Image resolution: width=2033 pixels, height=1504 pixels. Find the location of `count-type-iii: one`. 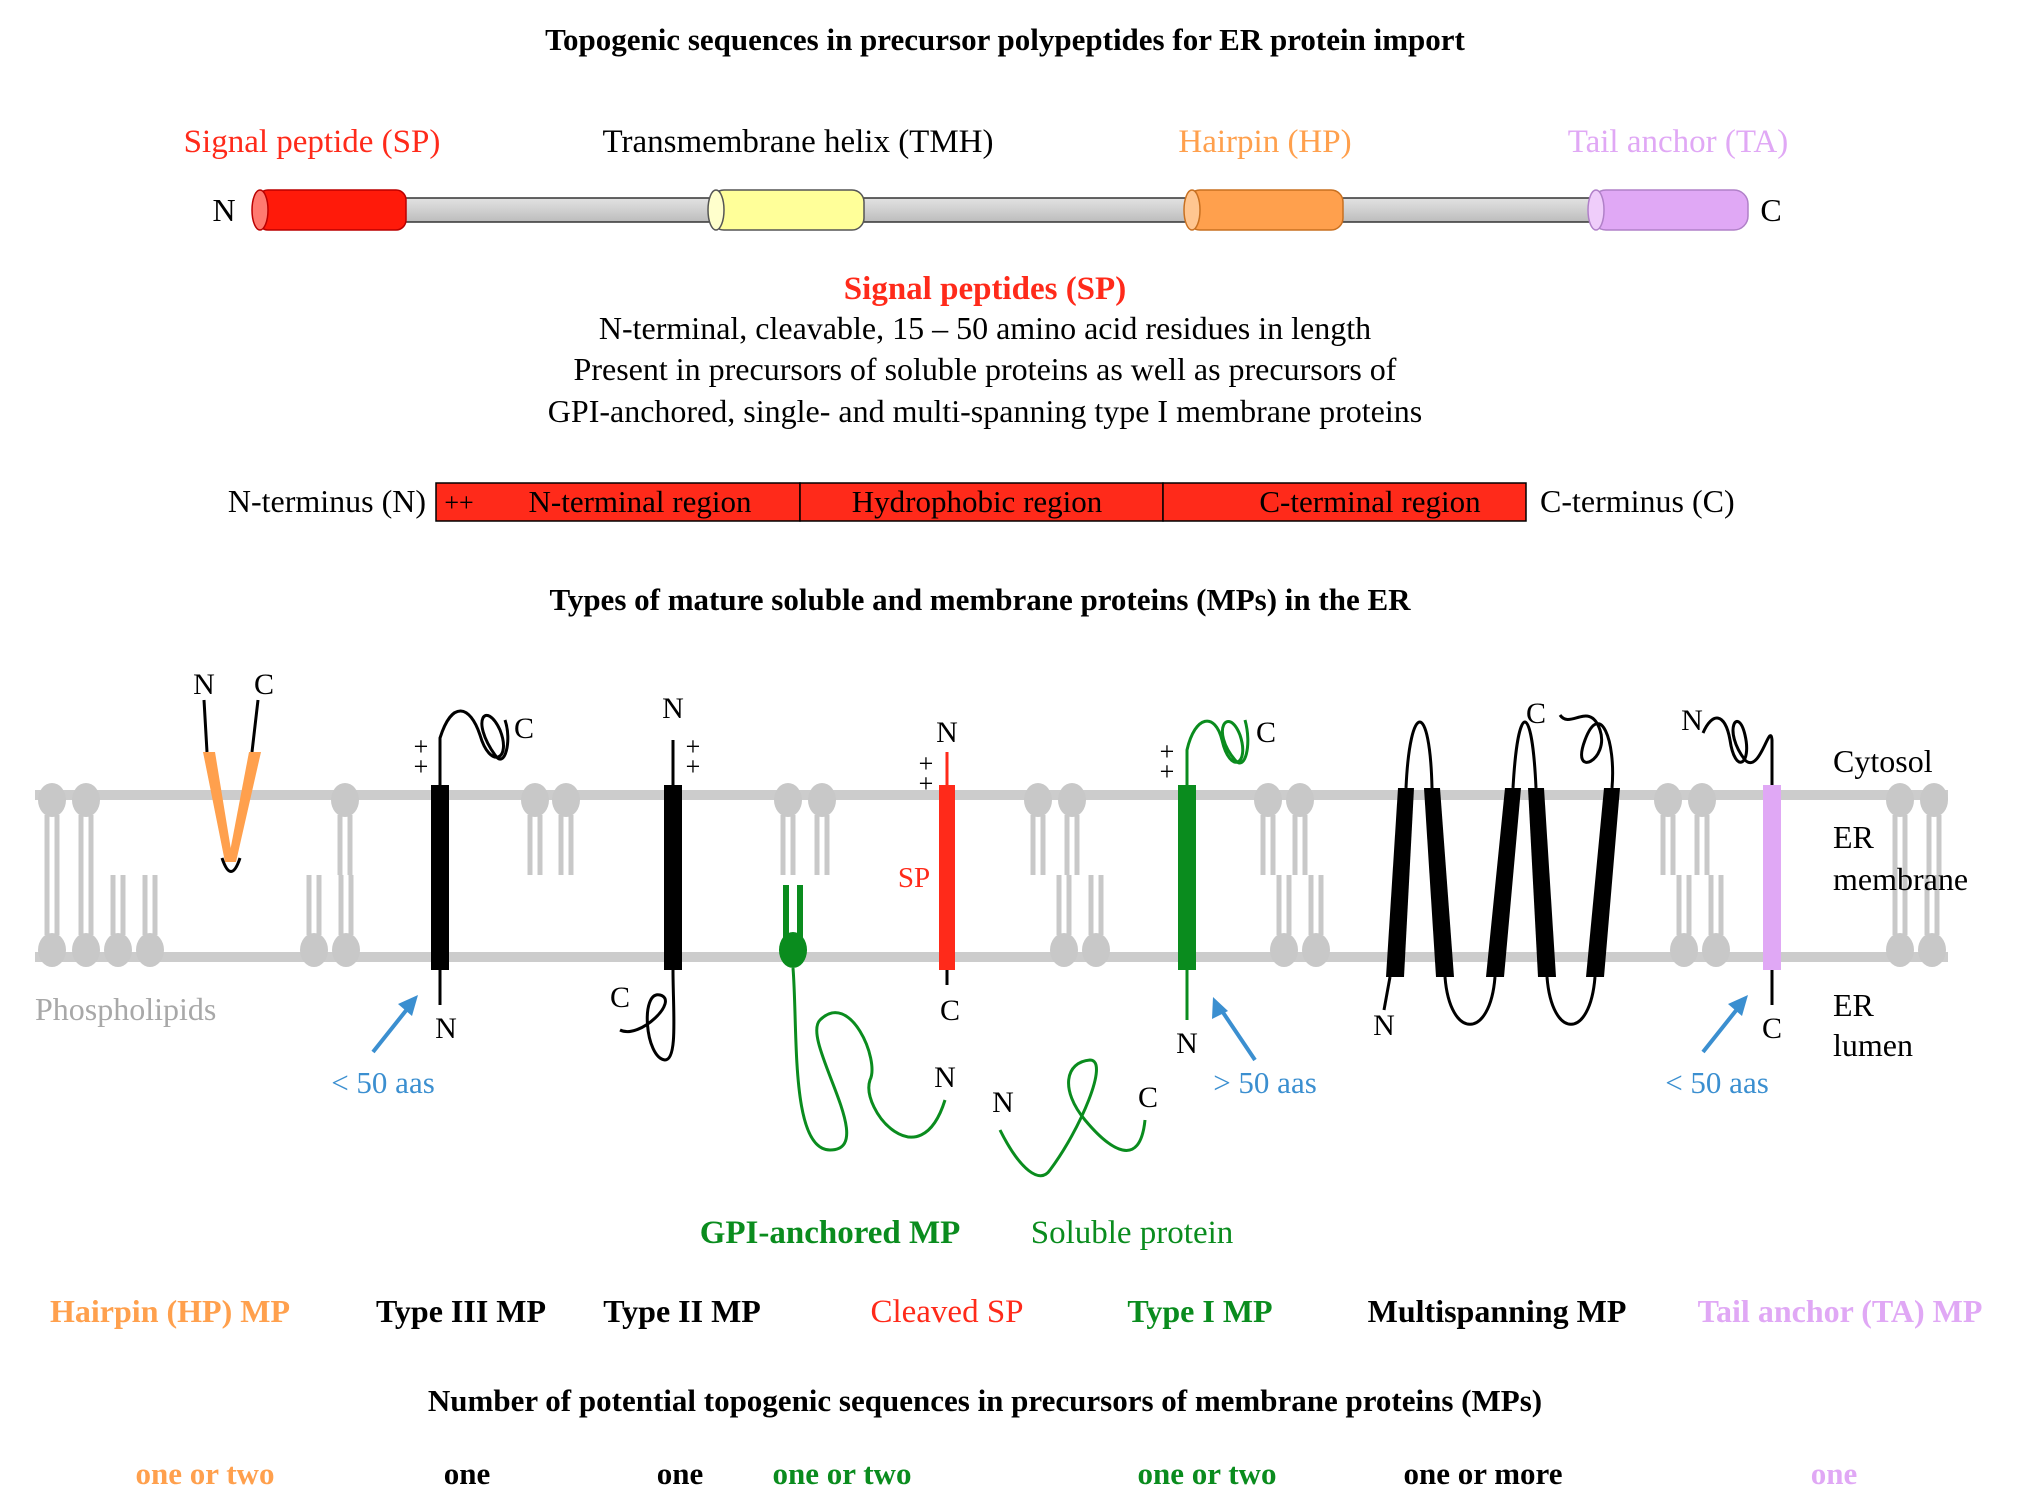

count-type-iii: one is located at coordinates (467, 1473).